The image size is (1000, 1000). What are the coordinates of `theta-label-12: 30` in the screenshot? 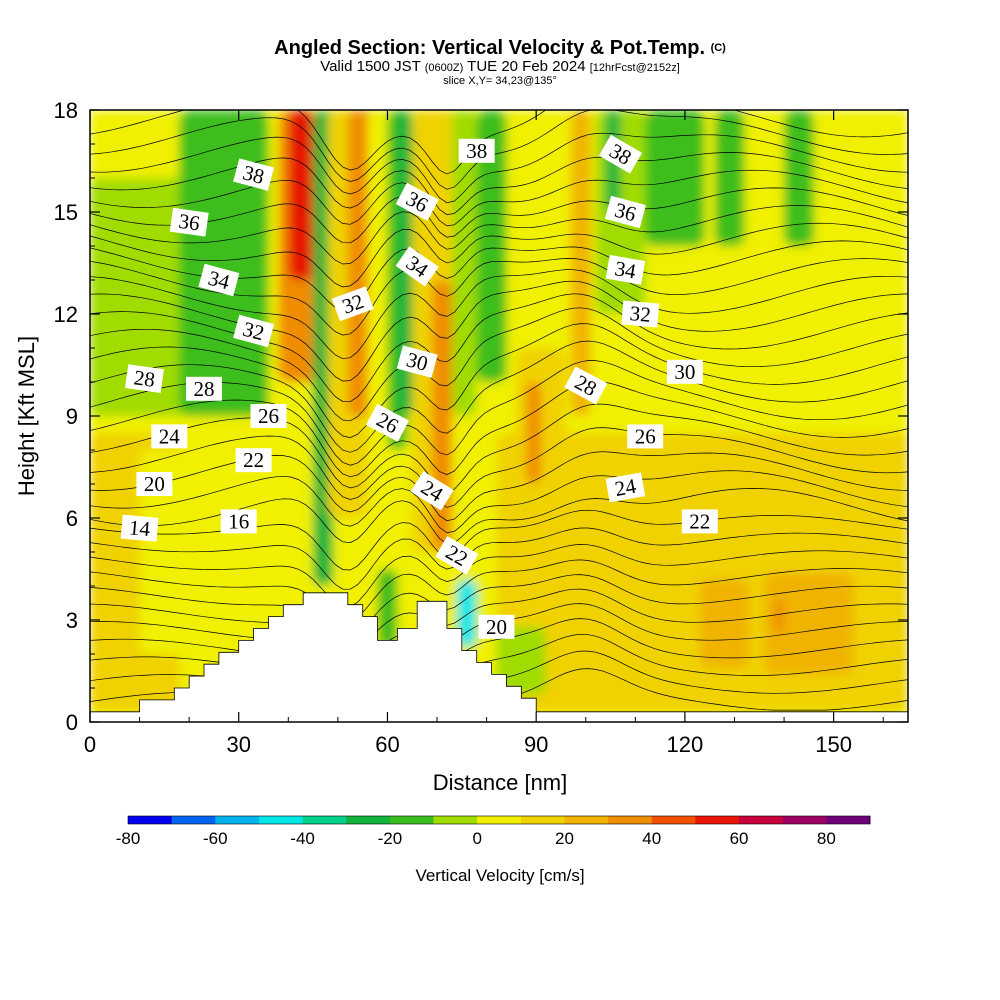 It's located at (417, 361).